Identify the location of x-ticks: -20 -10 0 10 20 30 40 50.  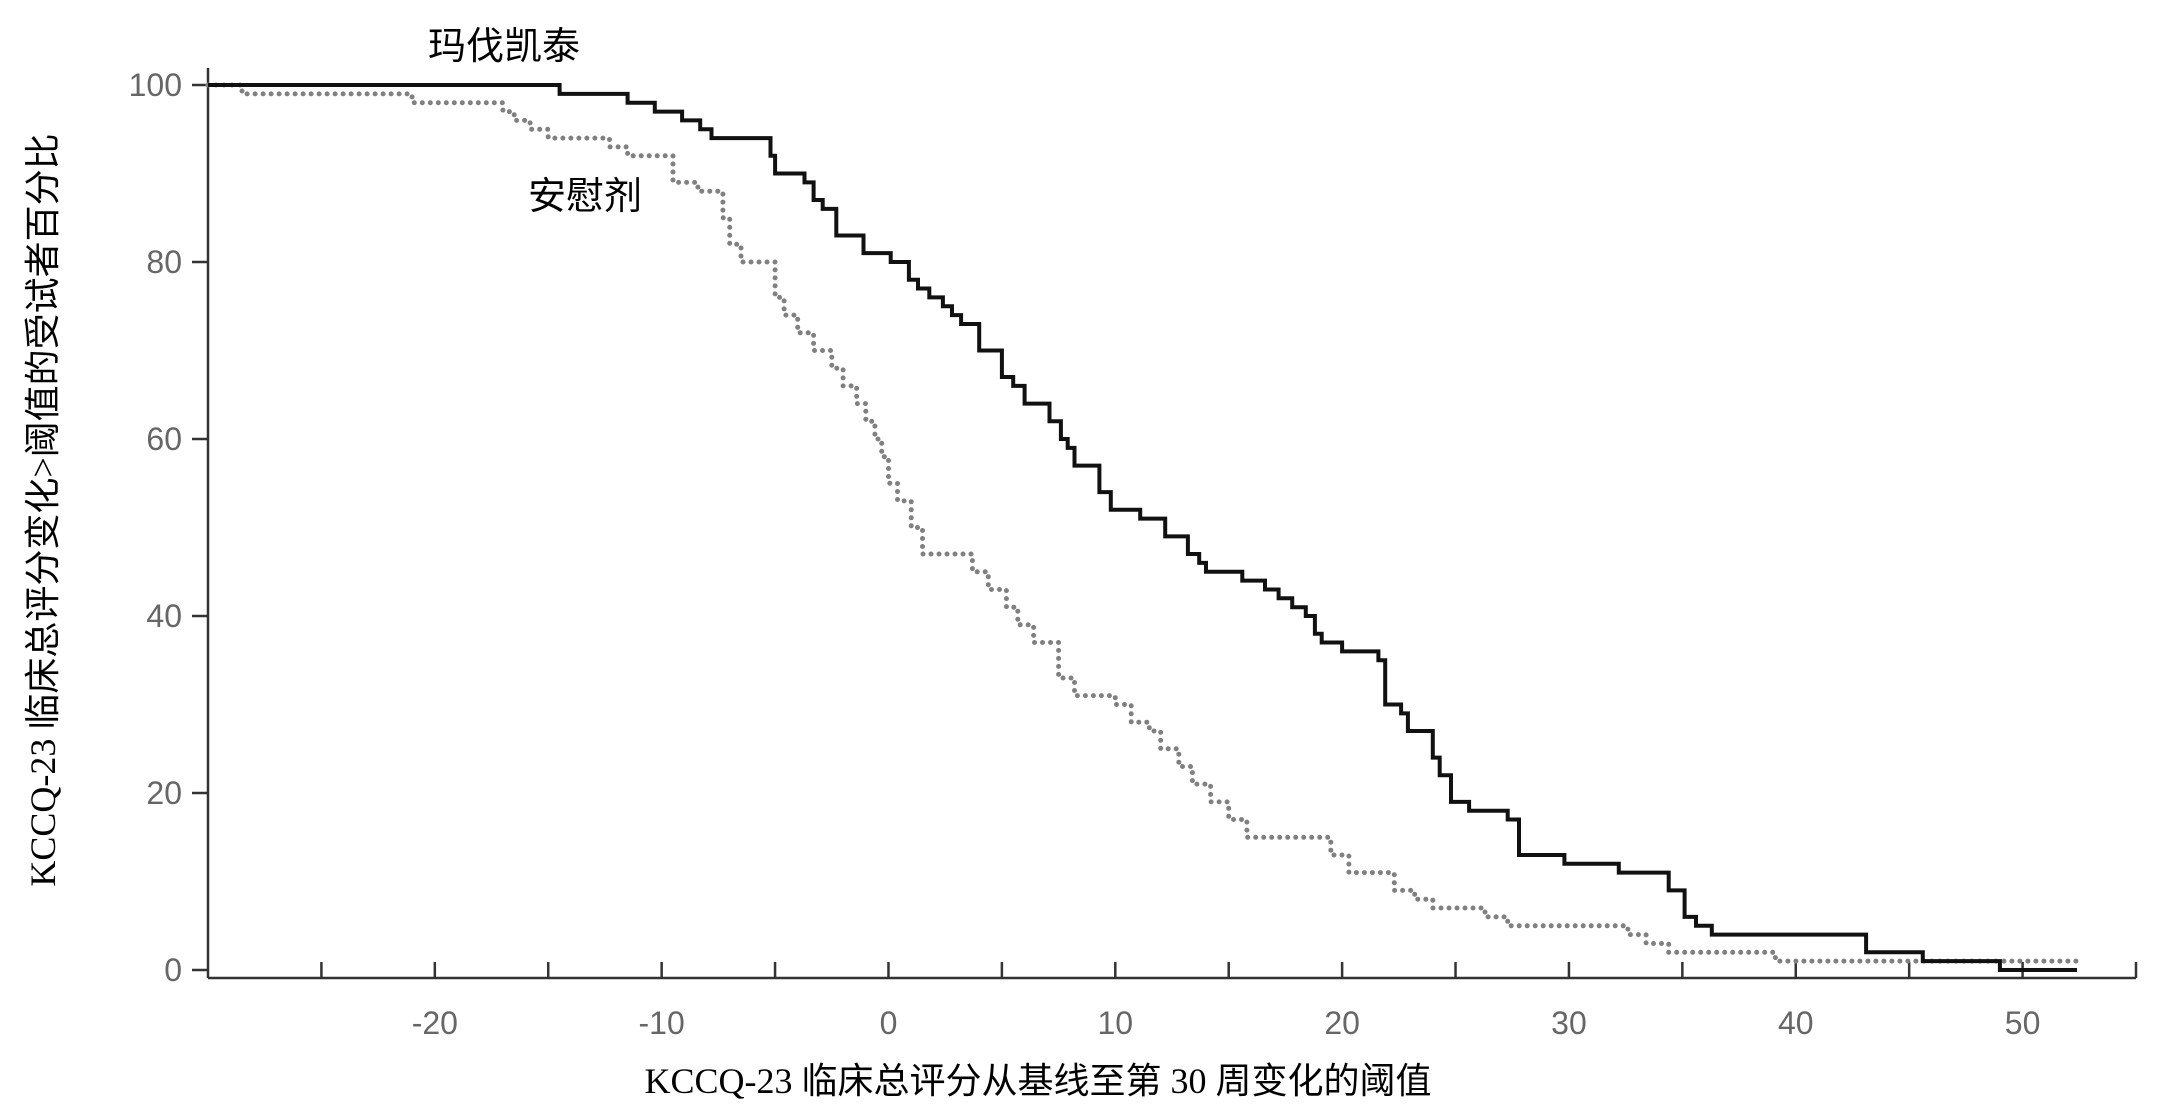
(1229, 1001).